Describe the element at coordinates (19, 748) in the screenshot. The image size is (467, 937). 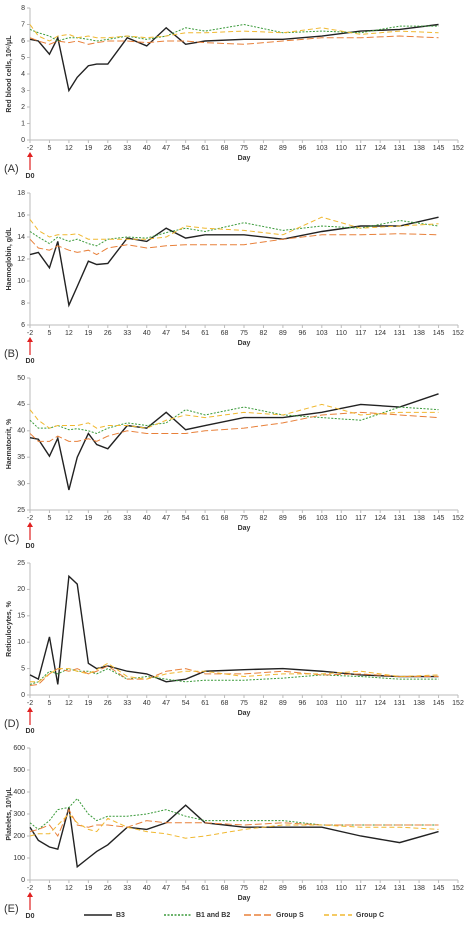
I see `y-tick-label: 600` at that location.